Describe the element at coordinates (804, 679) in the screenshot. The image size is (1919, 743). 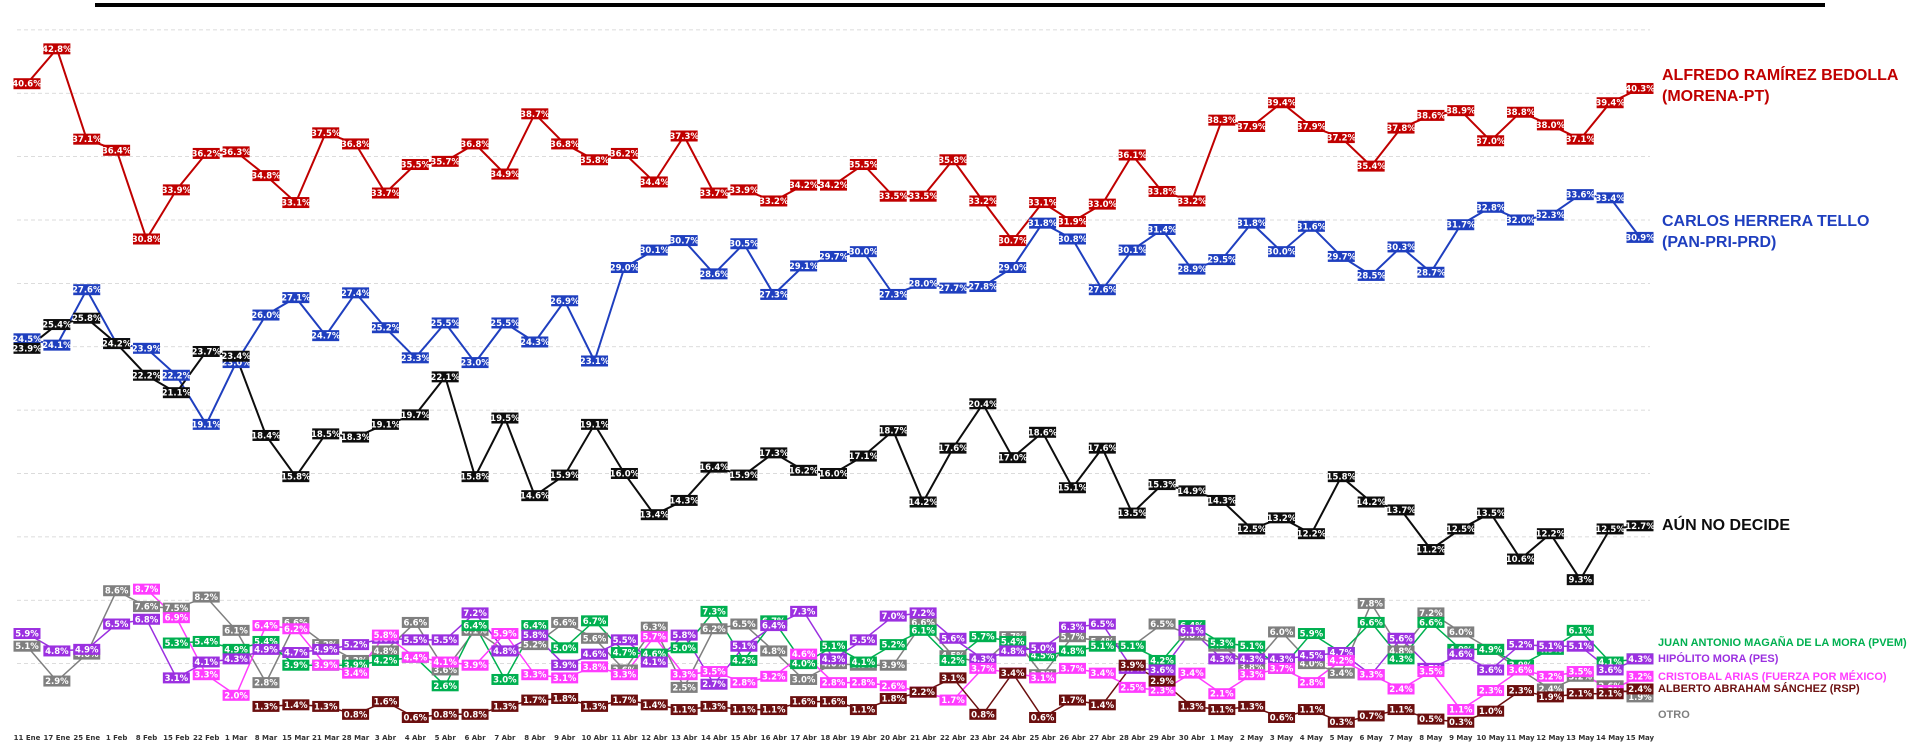
I see `data-label: 3.0%` at that location.